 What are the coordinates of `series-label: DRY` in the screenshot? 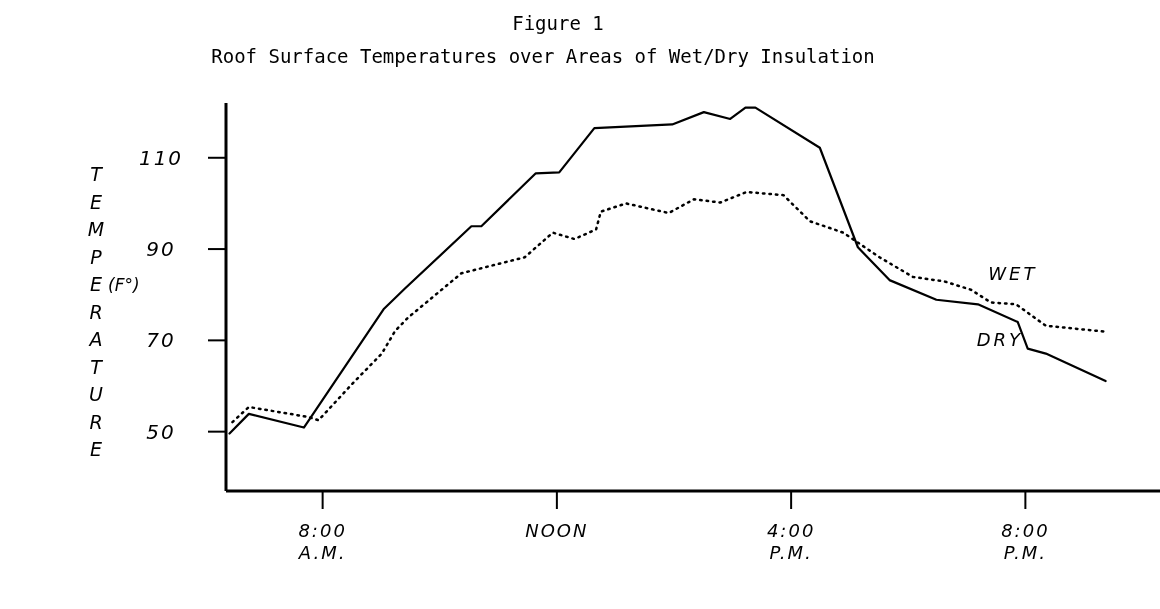 It's located at (1000, 340).